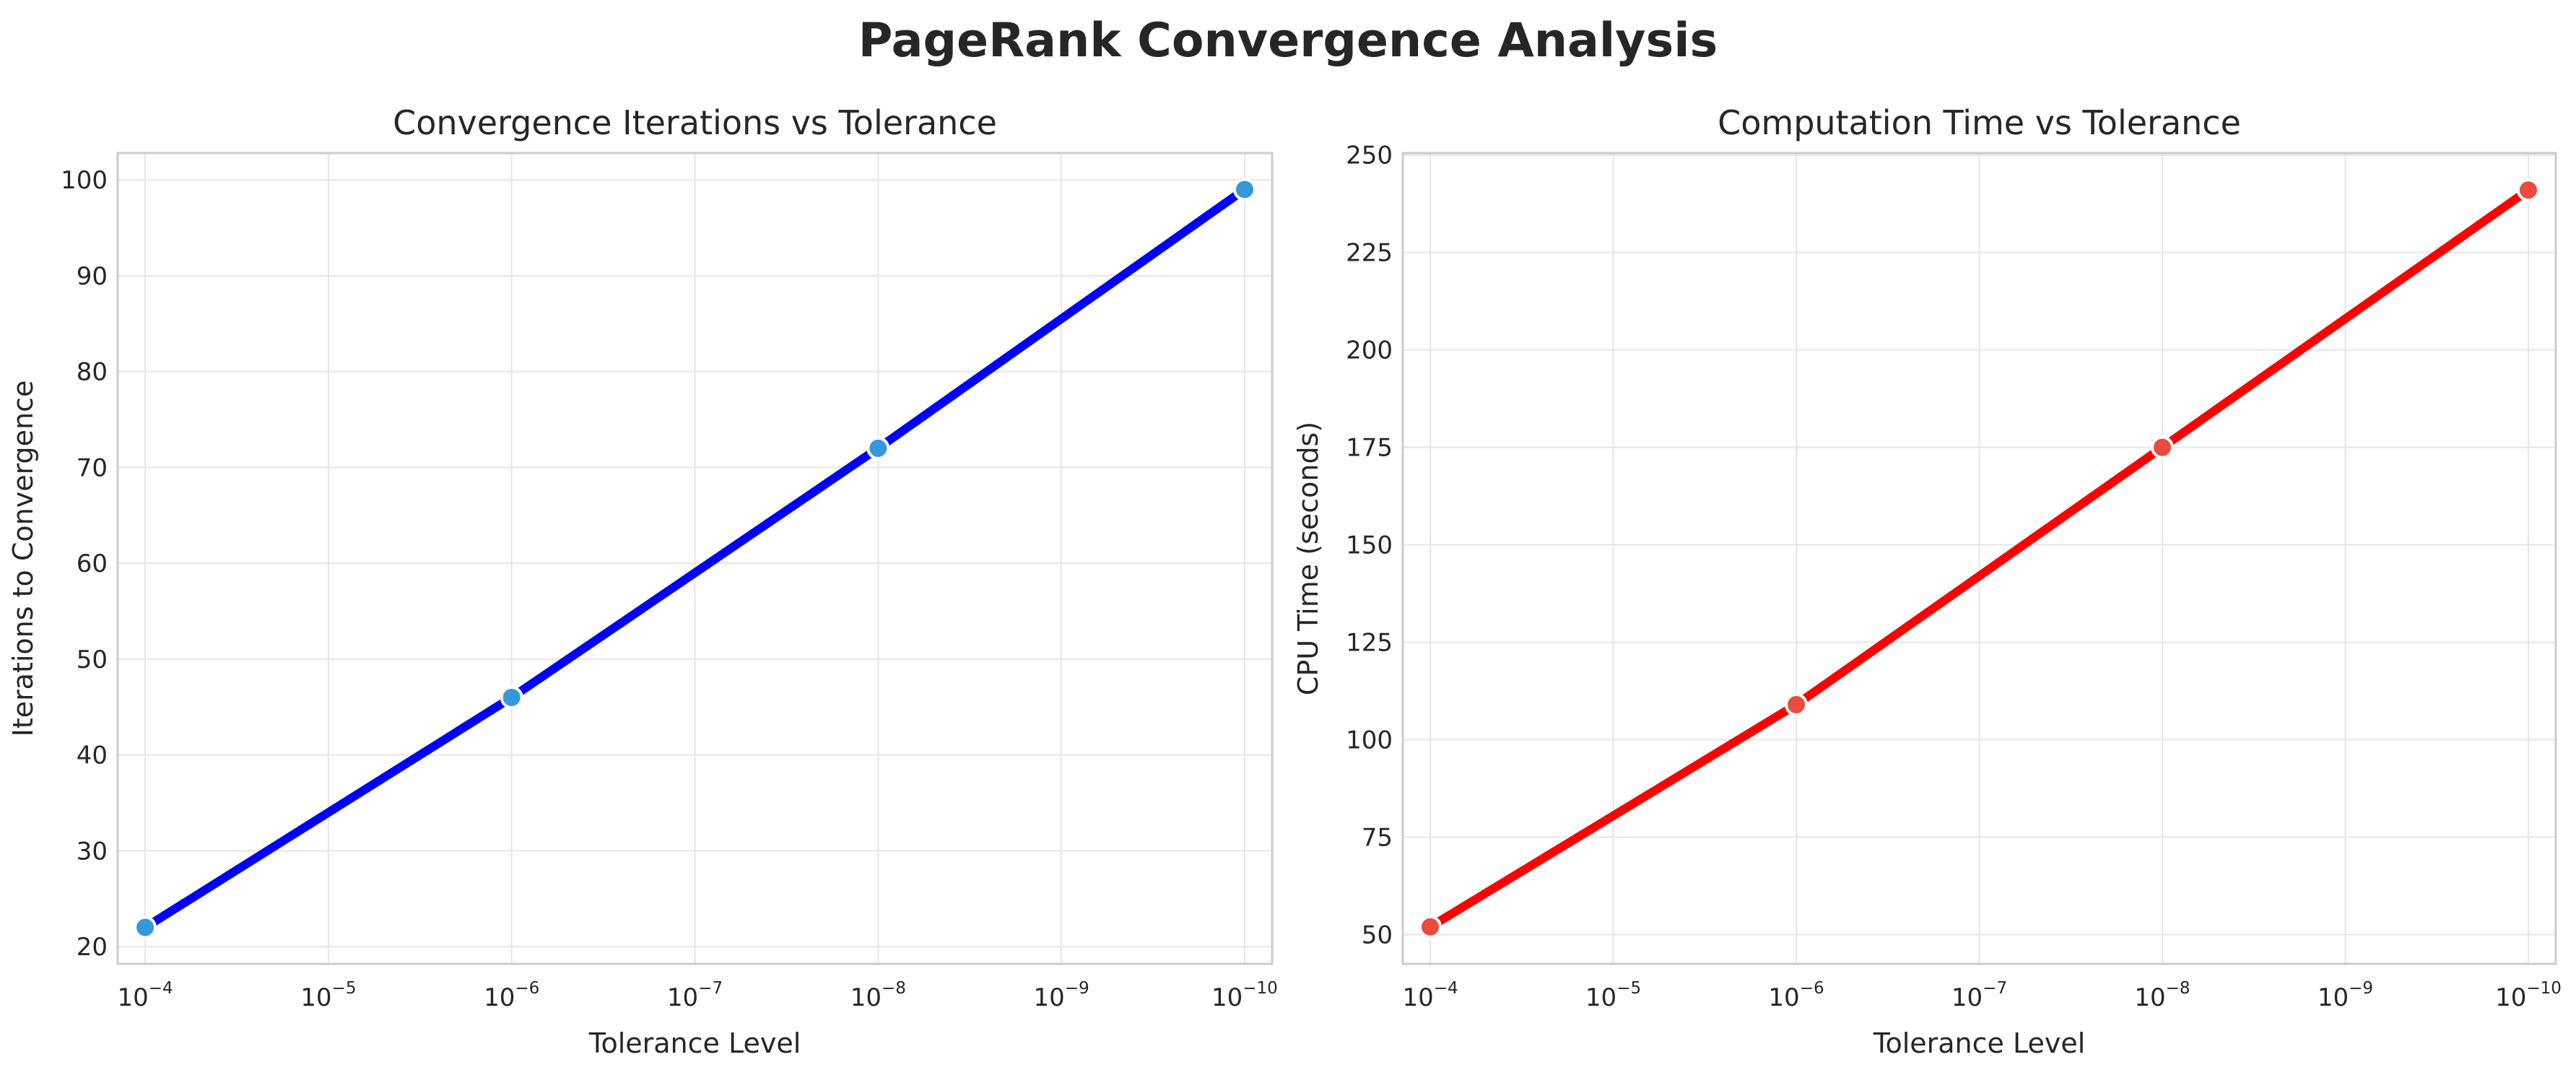 The width and height of the screenshot is (2576, 1070). What do you see at coordinates (1369, 643) in the screenshot?
I see `cpu-time-y-tick-label: 125` at bounding box center [1369, 643].